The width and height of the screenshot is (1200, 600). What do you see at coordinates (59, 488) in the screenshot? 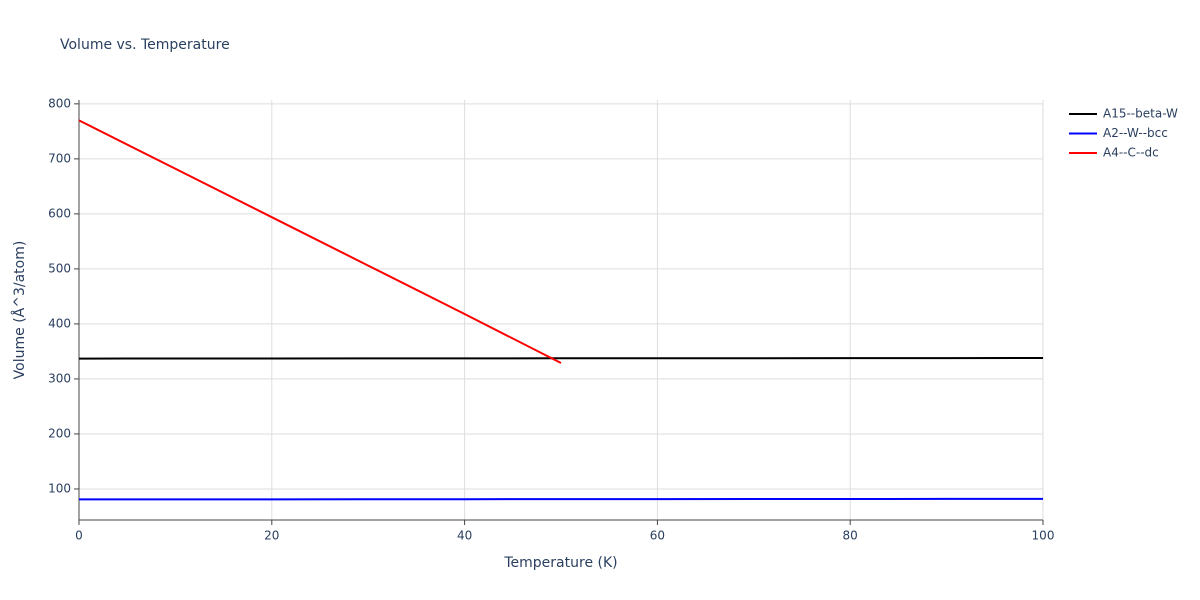
I see `y-tick-label: 100` at bounding box center [59, 488].